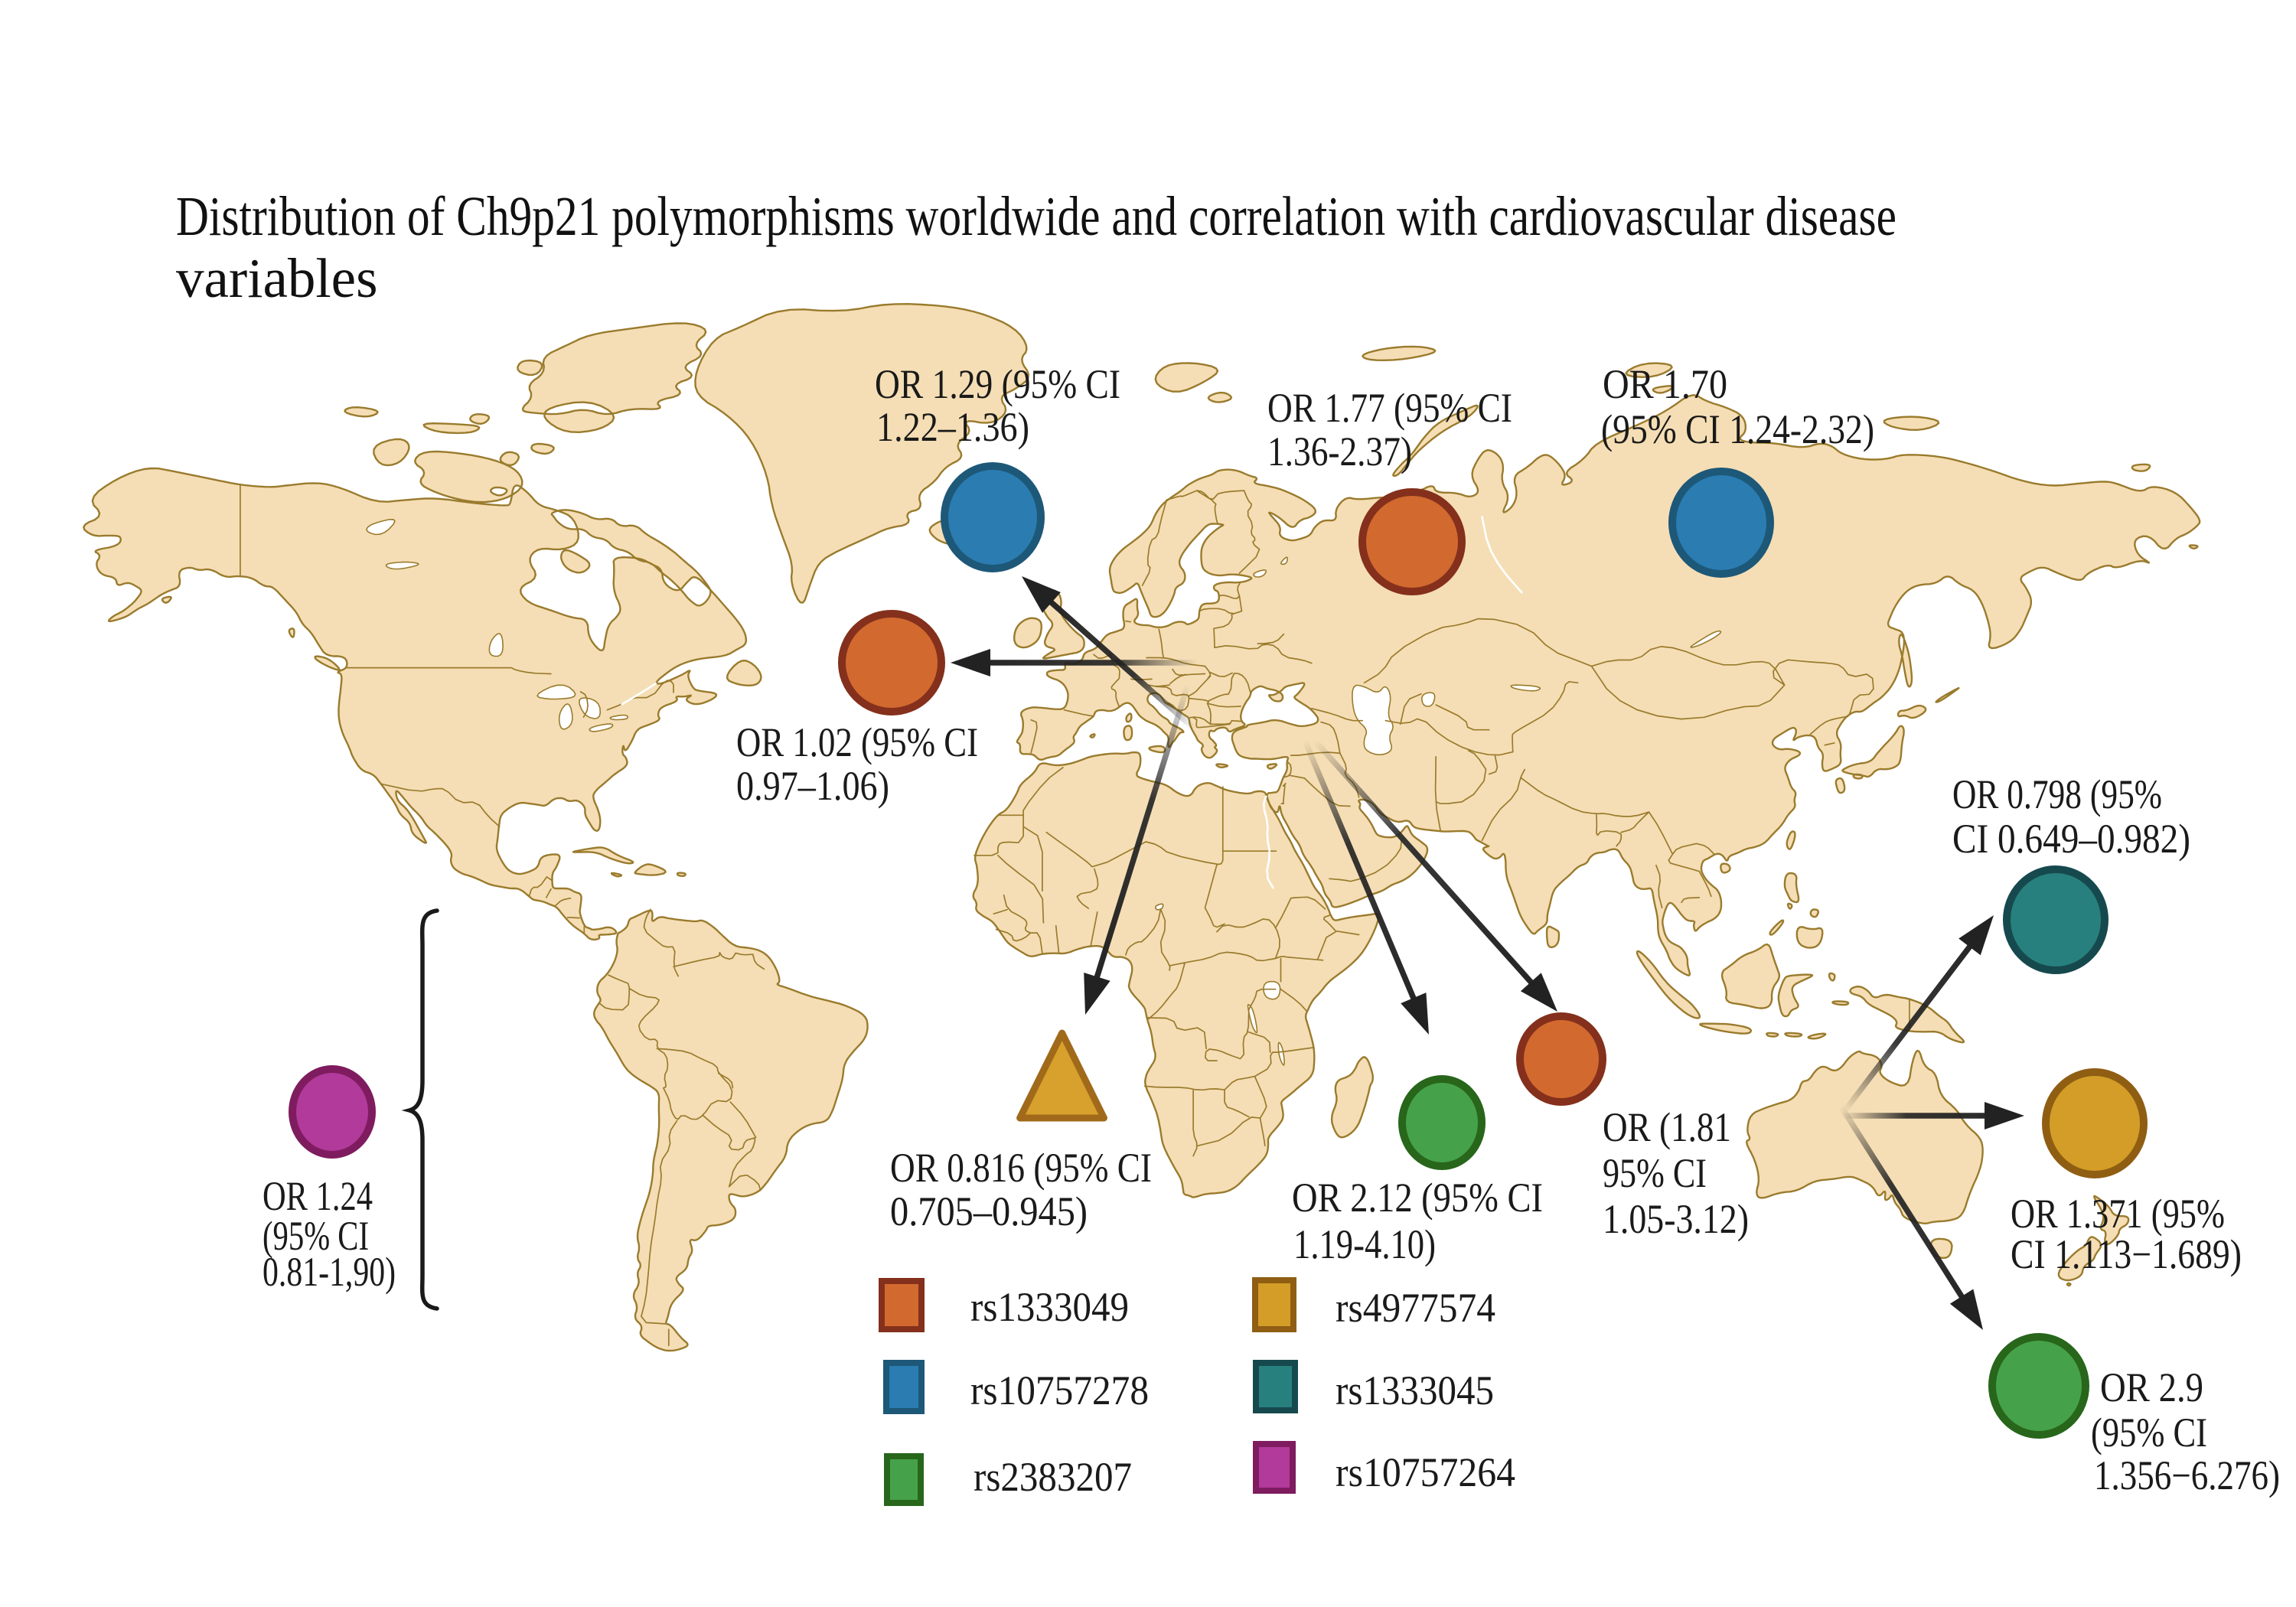 This screenshot has height=1607, width=2296. I want to click on svg-text: OR 1.77 (95% CI, so click(1389, 408).